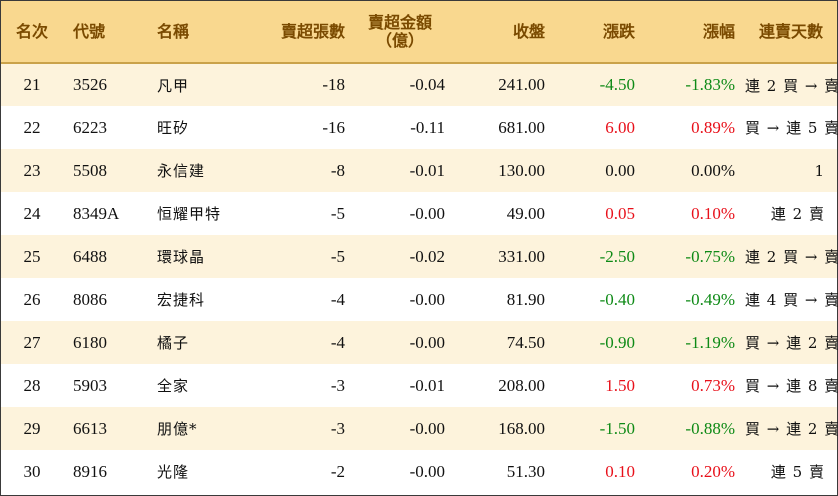 The width and height of the screenshot is (838, 496). What do you see at coordinates (32, 84) in the screenshot?
I see `rank-cell: 21` at bounding box center [32, 84].